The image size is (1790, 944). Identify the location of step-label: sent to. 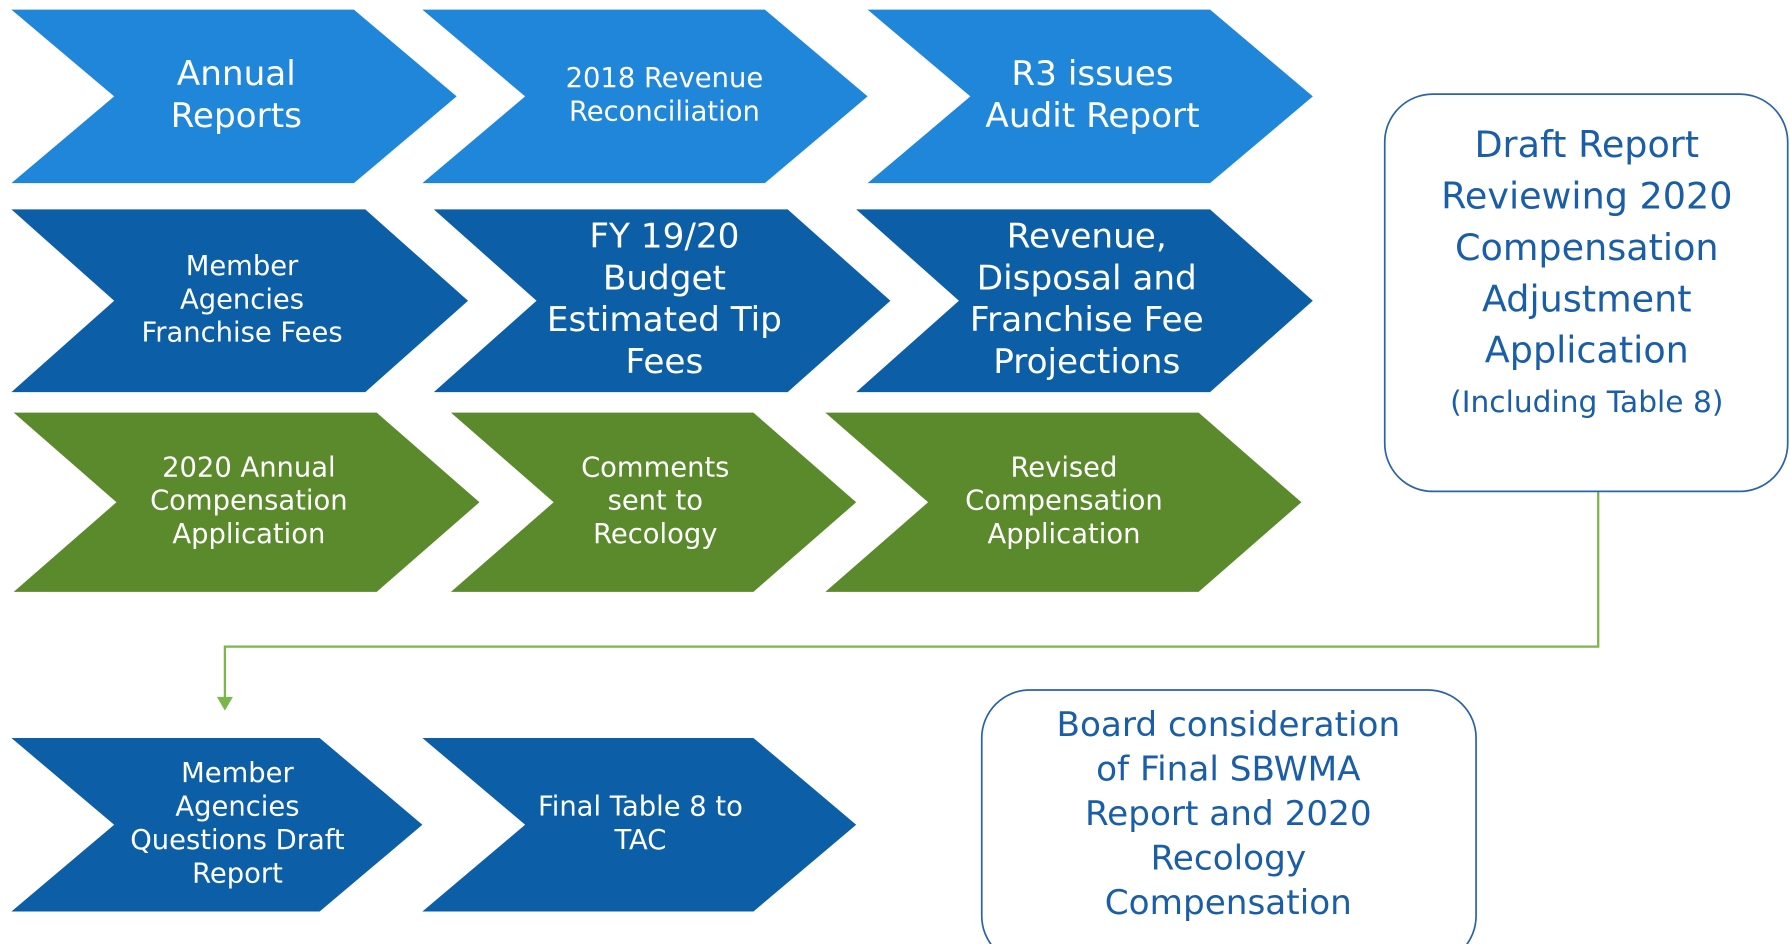
(655, 501).